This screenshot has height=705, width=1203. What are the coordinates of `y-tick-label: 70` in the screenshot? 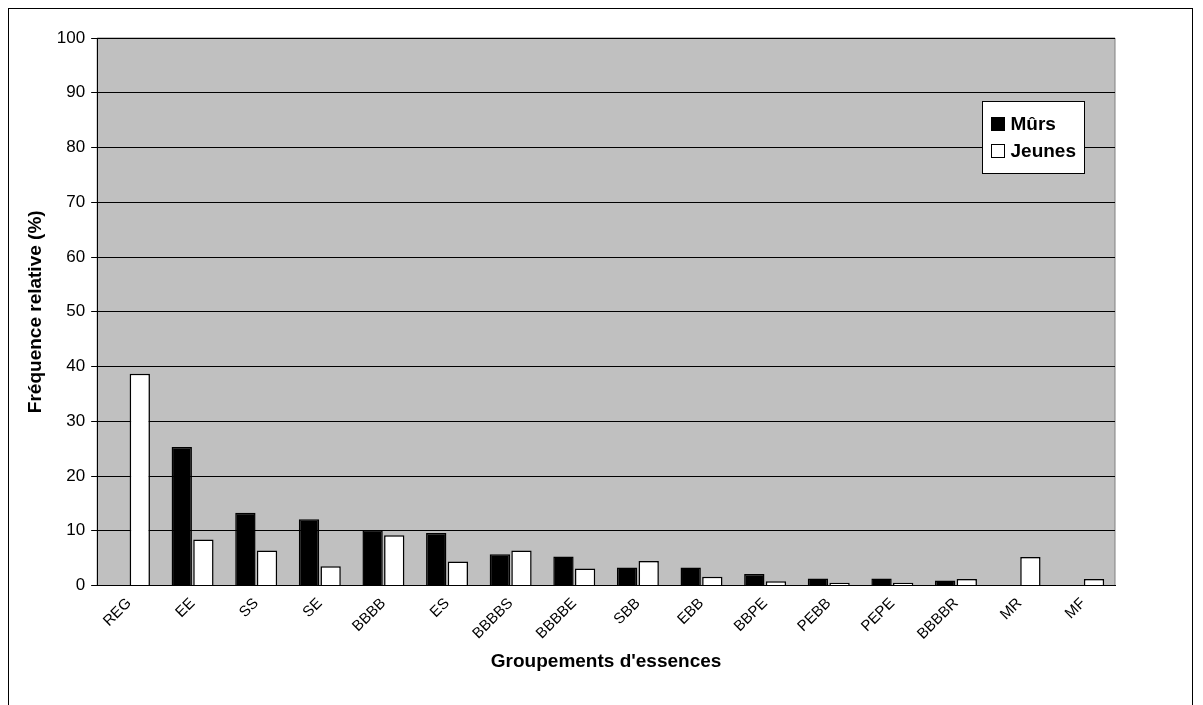 It's located at (76, 201).